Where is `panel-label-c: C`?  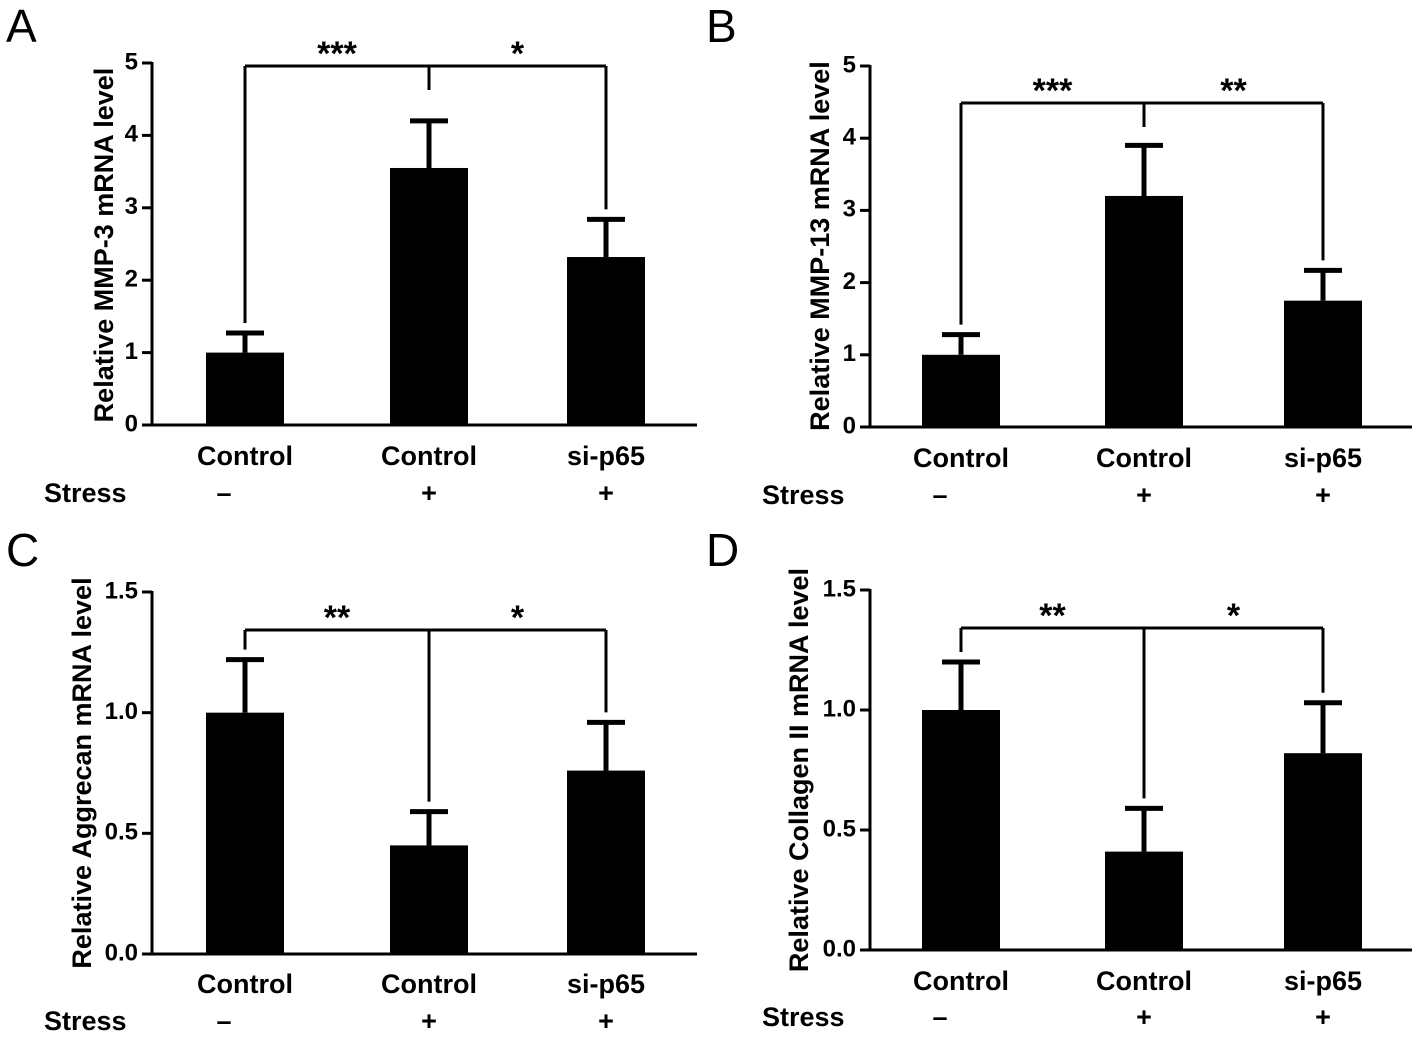
panel-label-c: C is located at coordinates (22, 550).